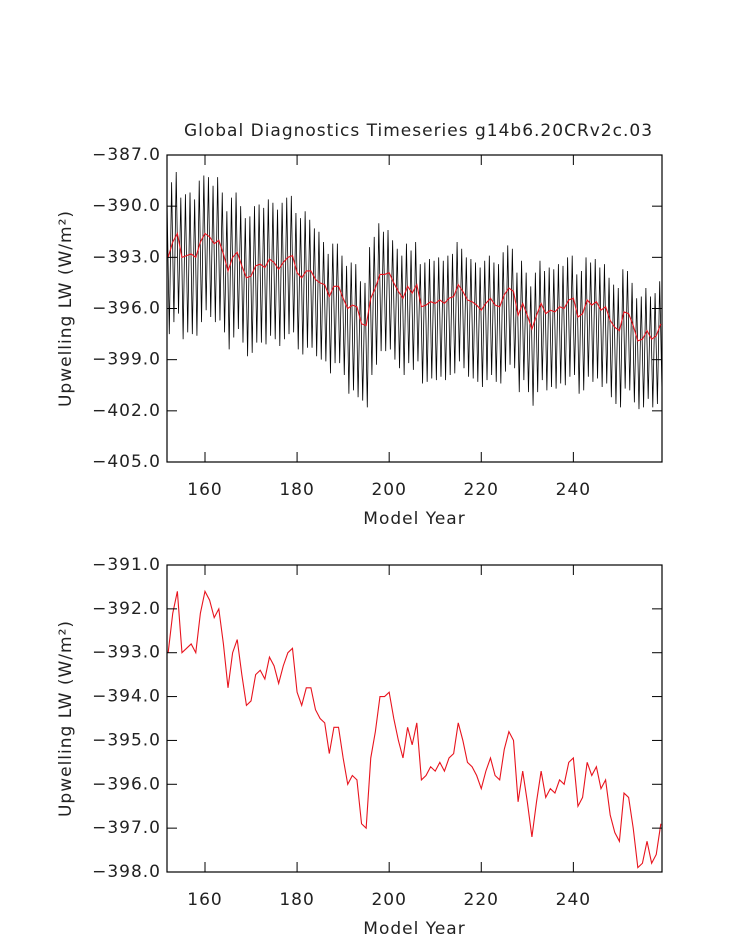  What do you see at coordinates (126, 206) in the screenshot?
I see `y-tick-label: −390.0` at bounding box center [126, 206].